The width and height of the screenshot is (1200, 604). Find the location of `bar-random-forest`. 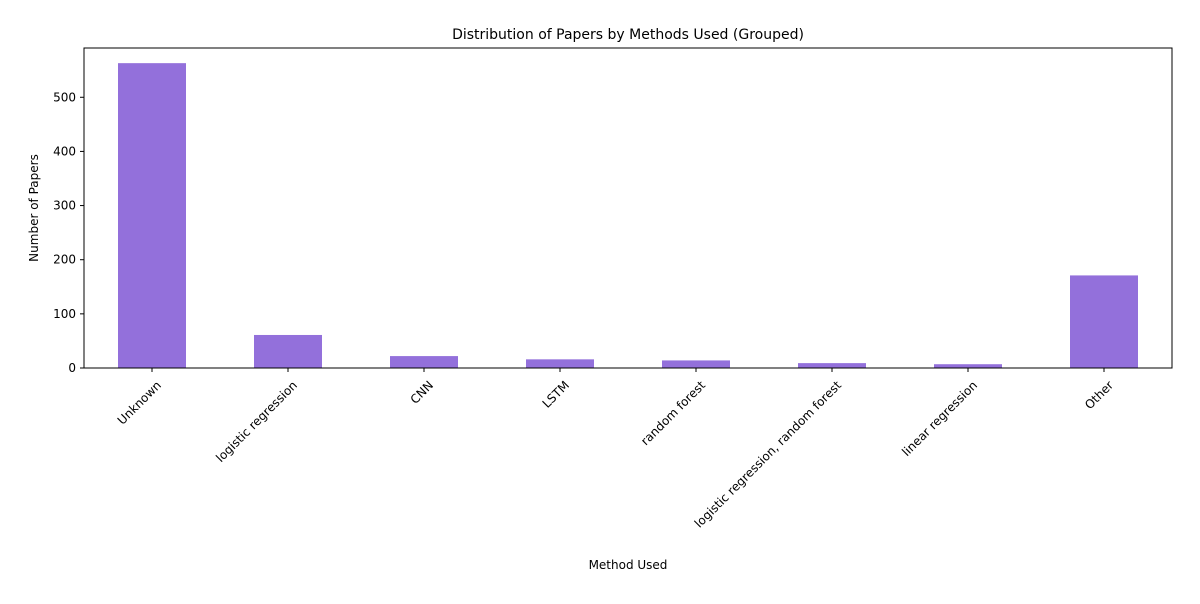

bar-random-forest is located at coordinates (696, 364).